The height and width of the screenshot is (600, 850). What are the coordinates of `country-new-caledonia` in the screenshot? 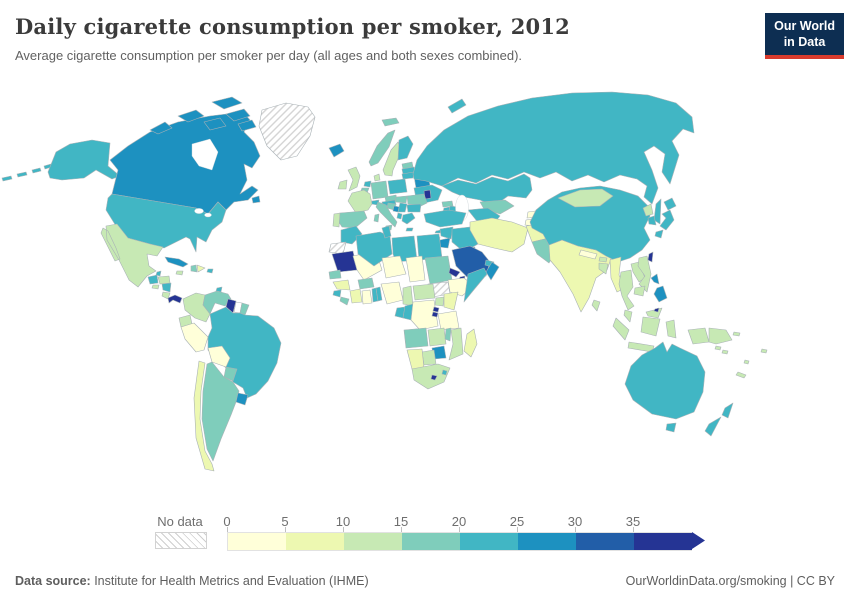 It's located at (741, 375).